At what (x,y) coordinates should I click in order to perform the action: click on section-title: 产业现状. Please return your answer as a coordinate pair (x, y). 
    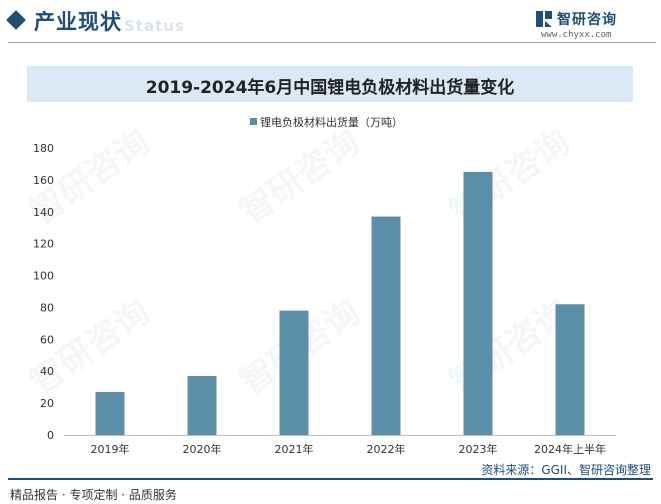
    Looking at the image, I should click on (78, 22).